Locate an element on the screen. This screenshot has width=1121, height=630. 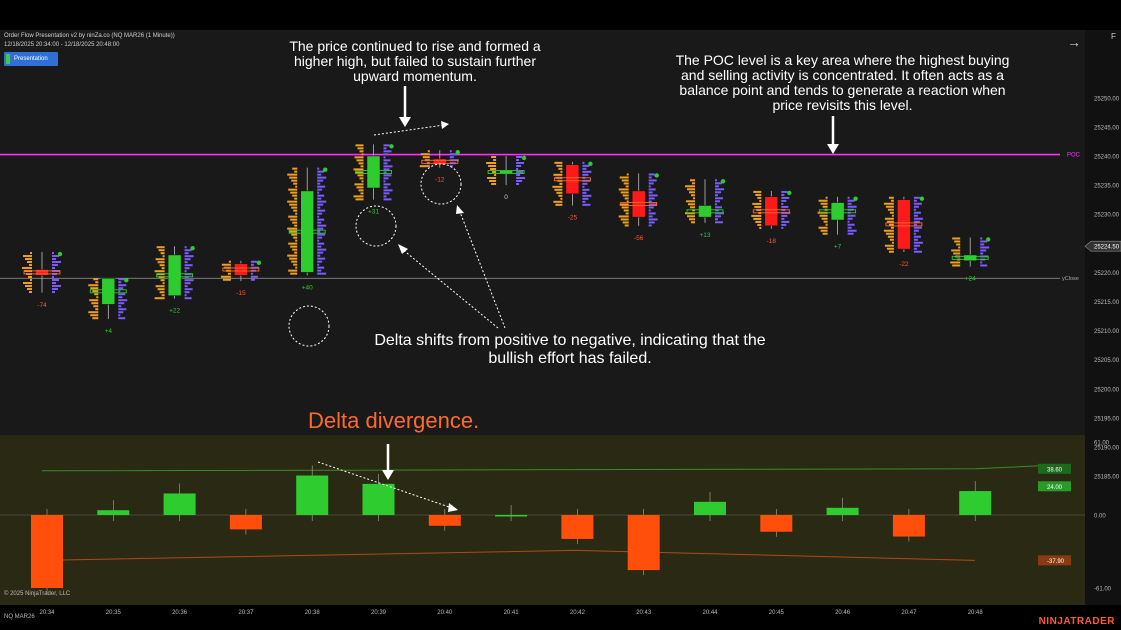
candle-delta-label: +13 is located at coordinates (704, 235).